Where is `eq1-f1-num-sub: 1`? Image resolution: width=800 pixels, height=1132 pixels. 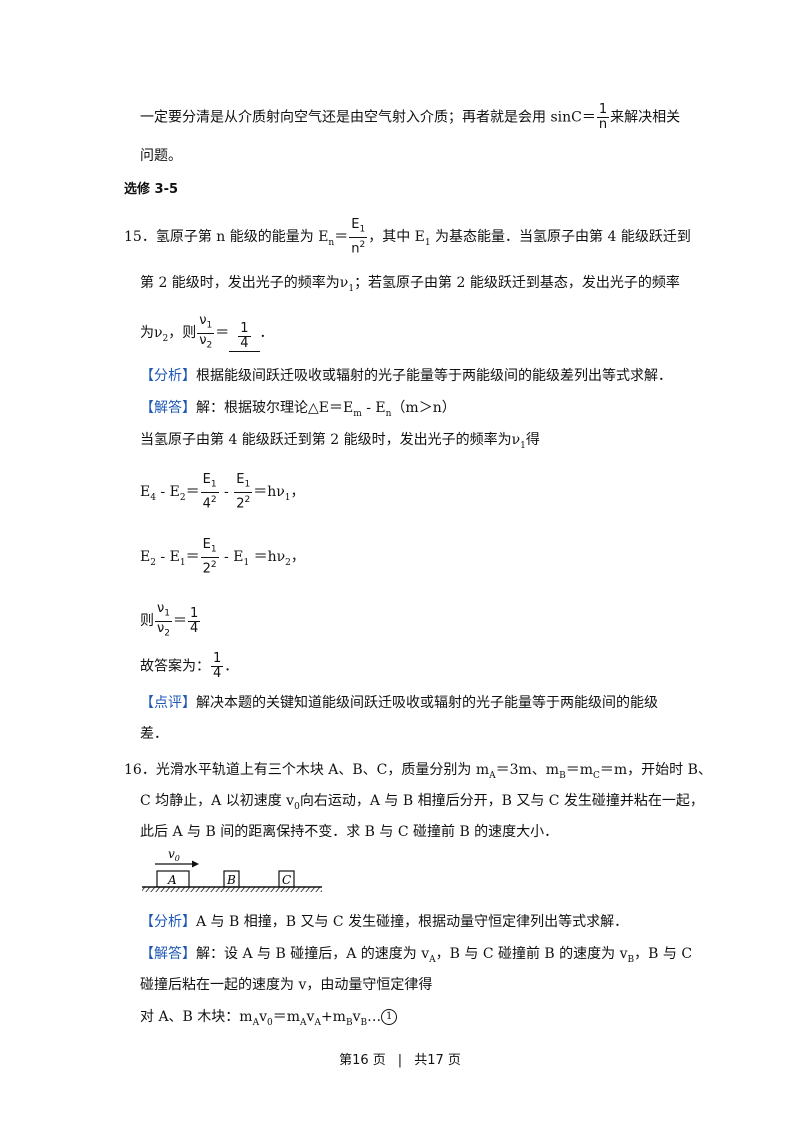 eq1-f1-num-sub: 1 is located at coordinates (213, 484).